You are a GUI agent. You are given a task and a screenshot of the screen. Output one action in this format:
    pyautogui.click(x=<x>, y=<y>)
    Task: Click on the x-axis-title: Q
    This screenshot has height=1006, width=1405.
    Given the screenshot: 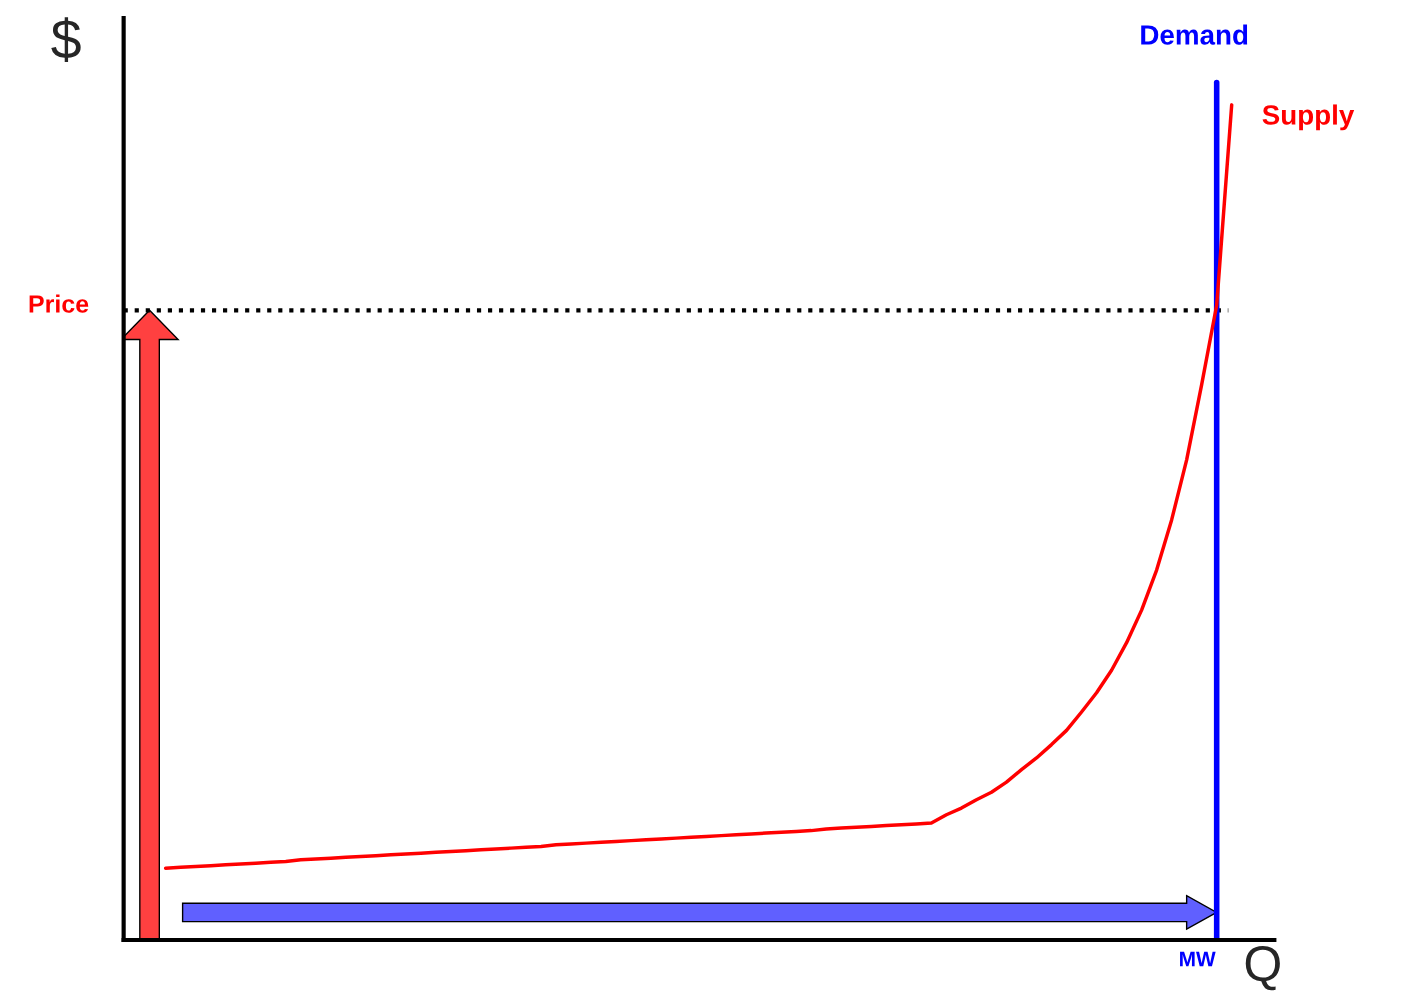 What is the action you would take?
    pyautogui.click(x=1262, y=968)
    